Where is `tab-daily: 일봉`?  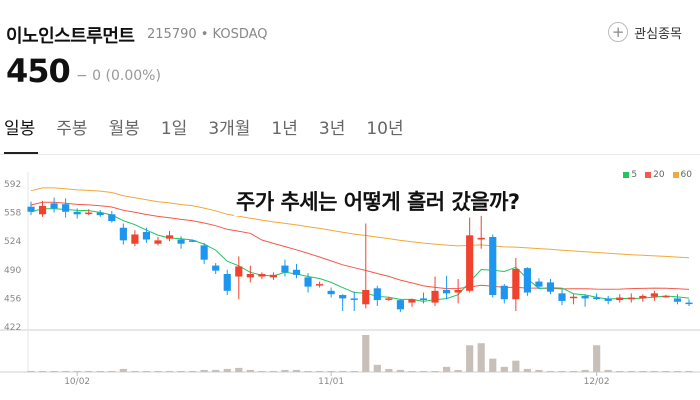
tab-daily: 일봉 is located at coordinates (20, 129).